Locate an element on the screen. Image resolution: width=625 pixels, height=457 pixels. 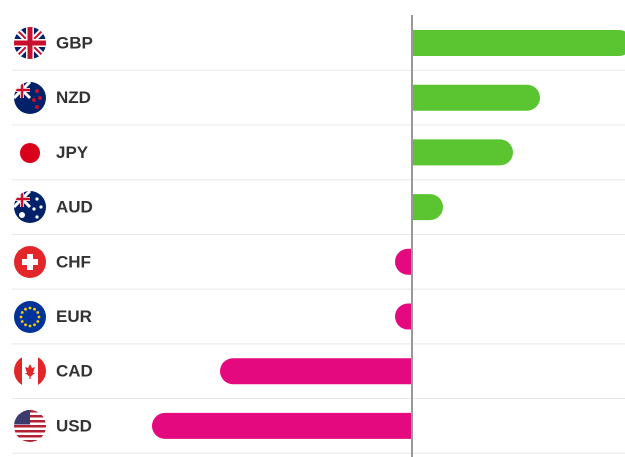
flag-cad is located at coordinates (30, 371).